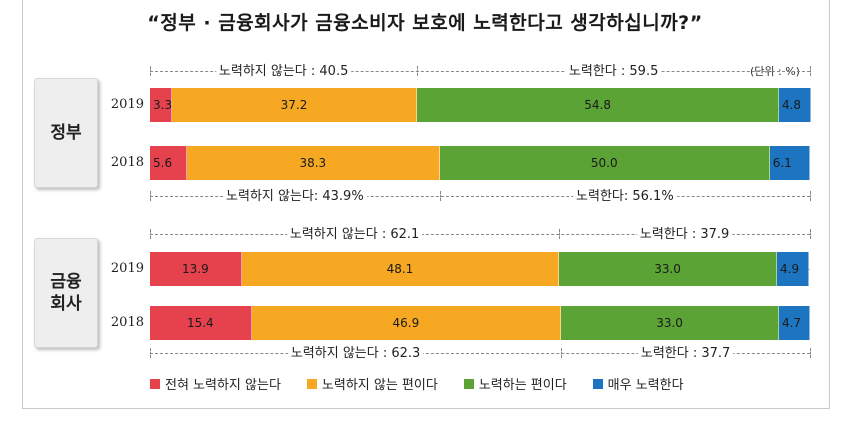  I want to click on data-label: 4.7, so click(791, 323).